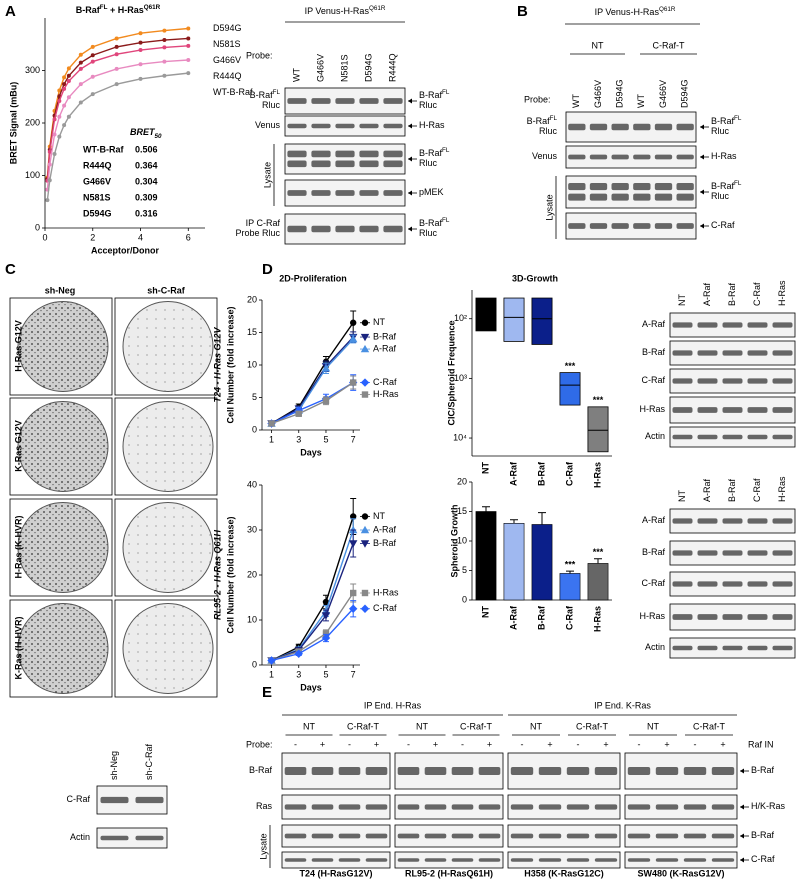  Describe the element at coordinates (268, 125) in the screenshot. I see `row-label-part: Venus` at that location.